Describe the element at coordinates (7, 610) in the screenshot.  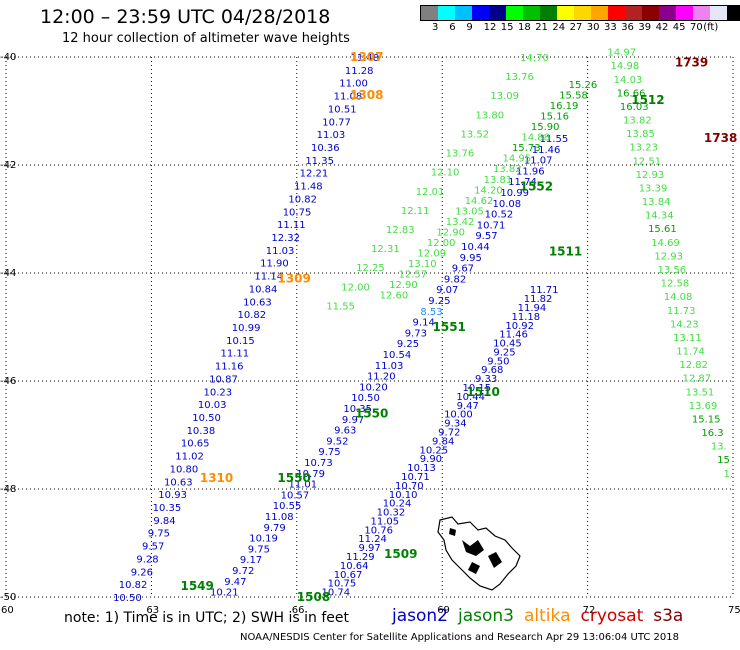
I see `longitude-label: 60` at that location.